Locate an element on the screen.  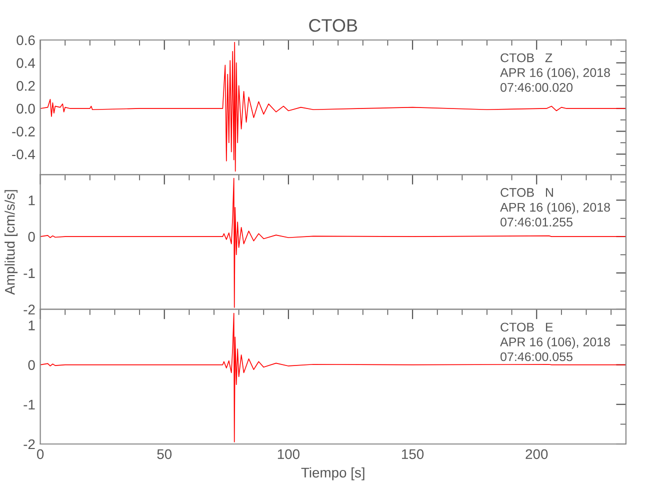
x-tick-label: 100 is located at coordinates (289, 454).